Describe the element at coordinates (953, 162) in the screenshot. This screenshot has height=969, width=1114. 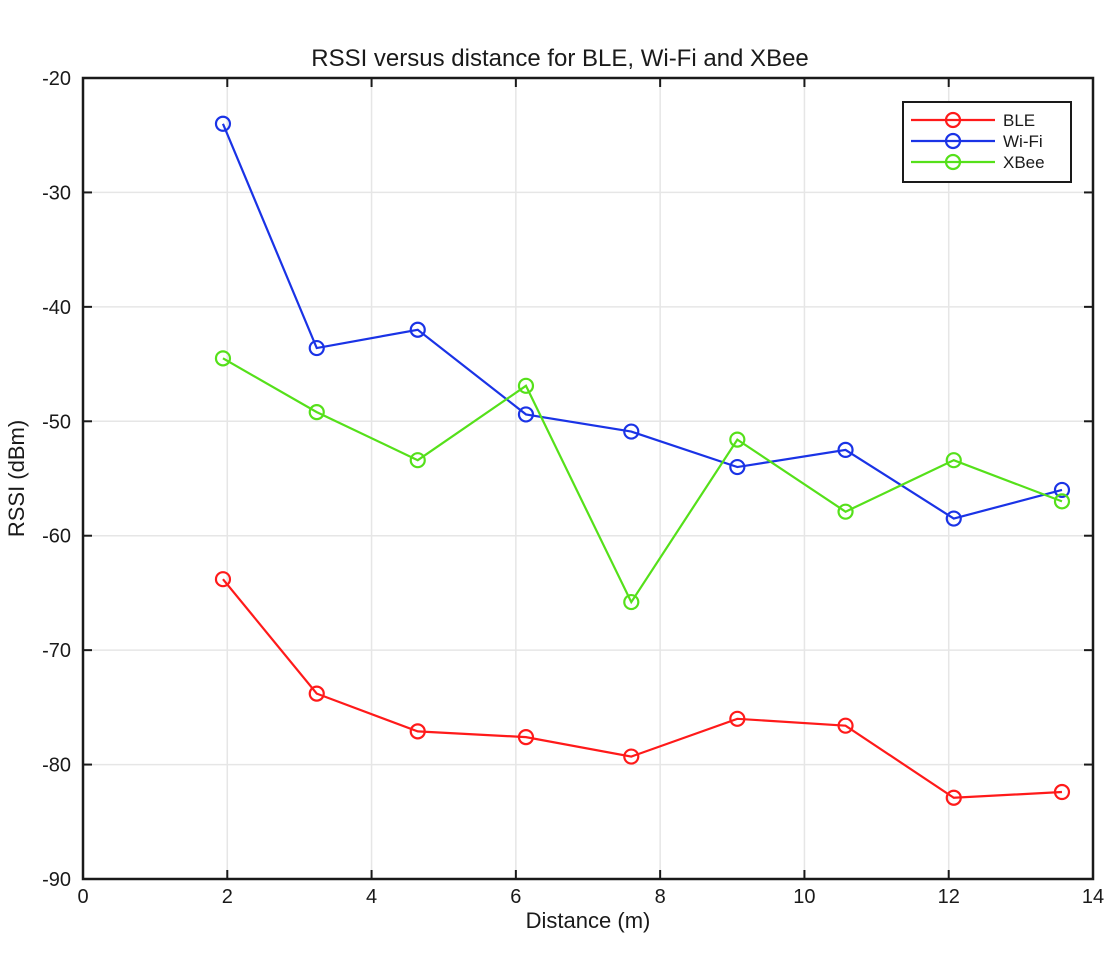
I see `legend-marker-xbee` at that location.